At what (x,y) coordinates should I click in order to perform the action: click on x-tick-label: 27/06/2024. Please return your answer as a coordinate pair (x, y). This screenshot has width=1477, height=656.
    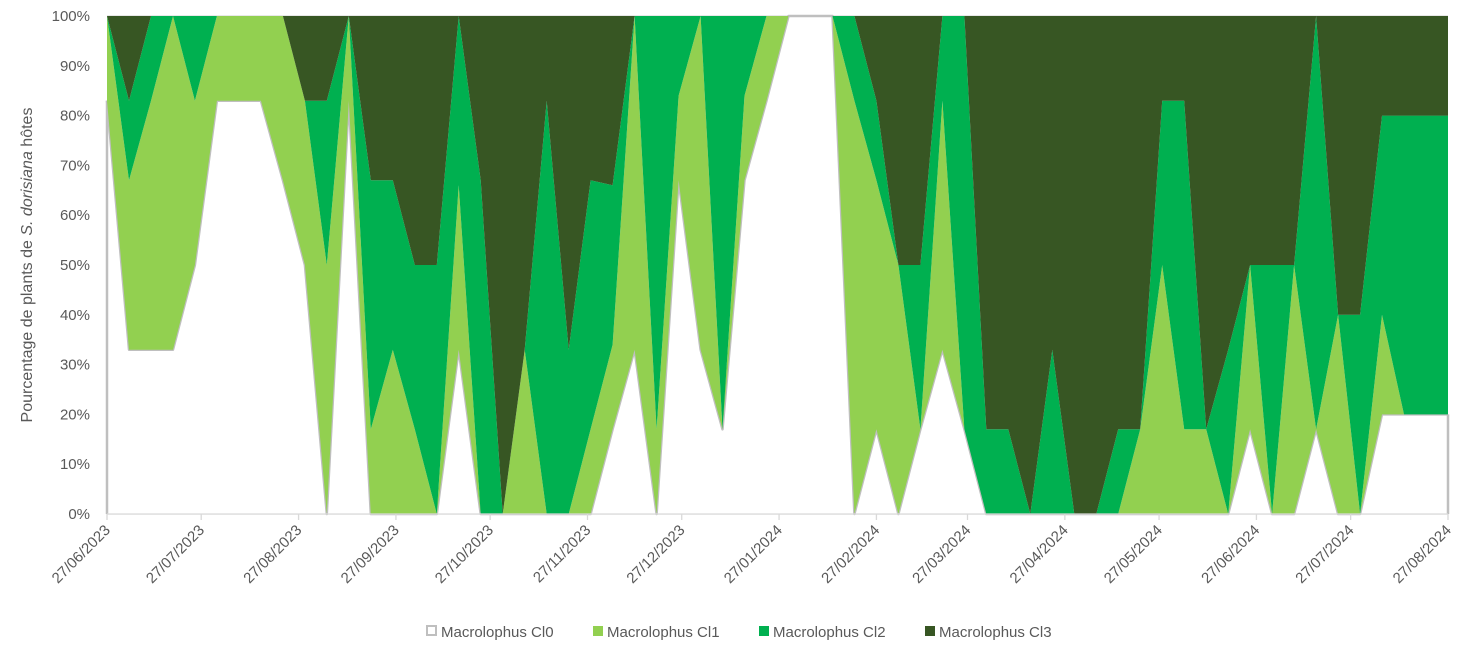
    Looking at the image, I should click on (1230, 554).